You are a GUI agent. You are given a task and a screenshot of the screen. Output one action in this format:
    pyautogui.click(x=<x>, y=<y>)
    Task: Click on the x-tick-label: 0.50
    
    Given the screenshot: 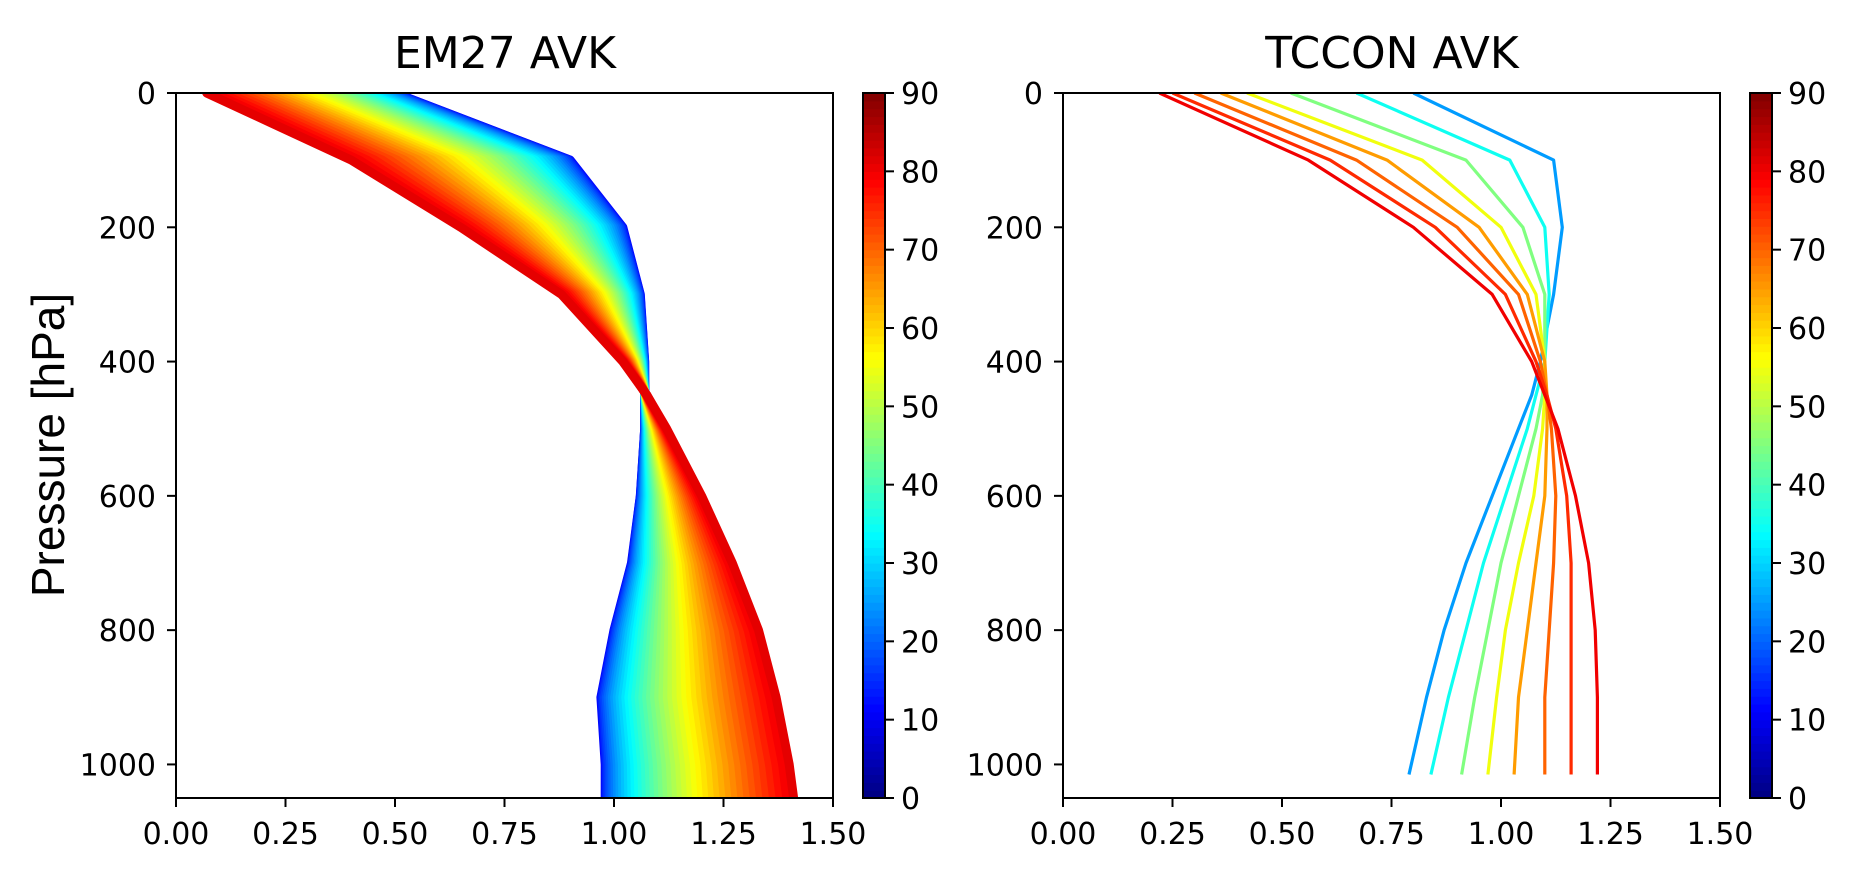 What is the action you would take?
    pyautogui.click(x=395, y=834)
    